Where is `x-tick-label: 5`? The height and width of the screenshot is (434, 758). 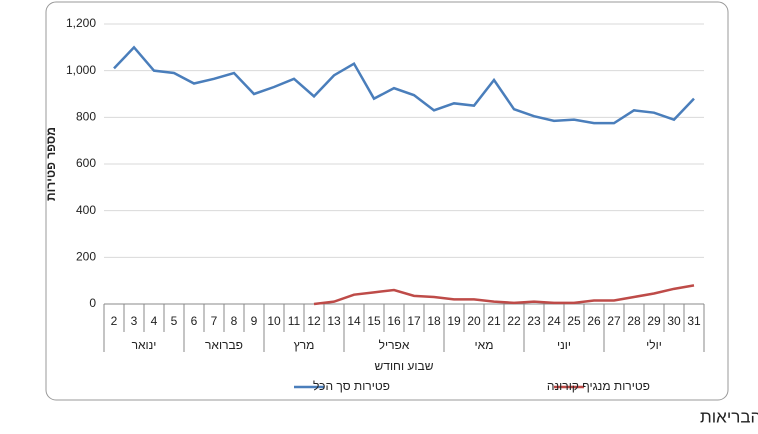 x-tick-label: 5 is located at coordinates (174, 321).